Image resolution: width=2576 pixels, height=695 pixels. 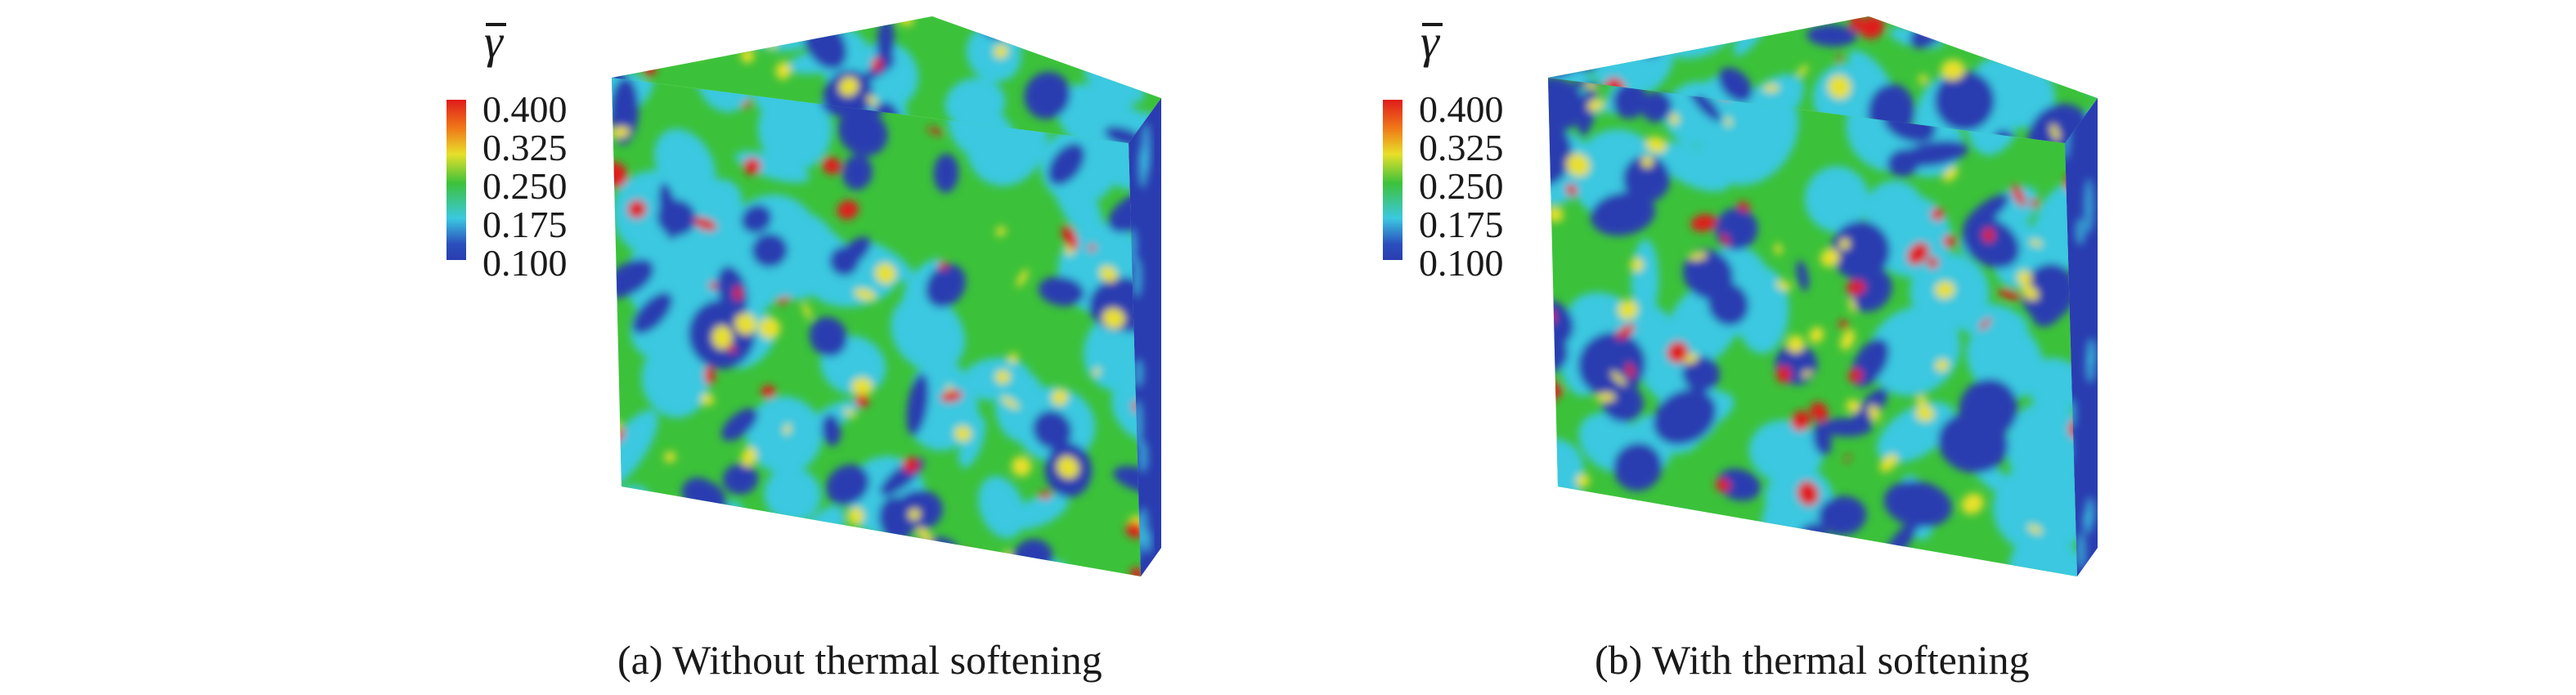 What do you see at coordinates (1812, 660) in the screenshot?
I see `panel-caption: (b) With thermal softening` at bounding box center [1812, 660].